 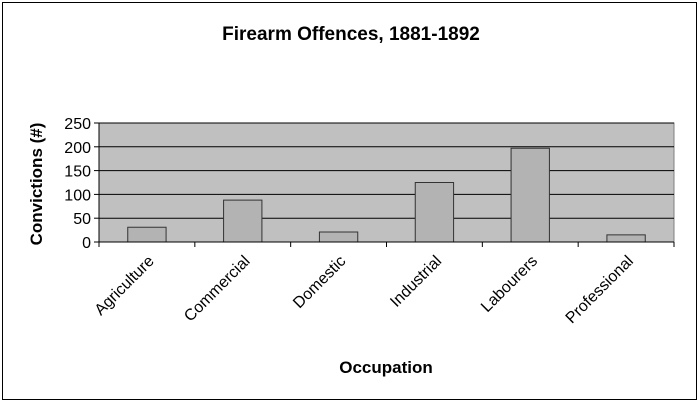 I want to click on x-category-label: Professional, so click(x=600, y=290).